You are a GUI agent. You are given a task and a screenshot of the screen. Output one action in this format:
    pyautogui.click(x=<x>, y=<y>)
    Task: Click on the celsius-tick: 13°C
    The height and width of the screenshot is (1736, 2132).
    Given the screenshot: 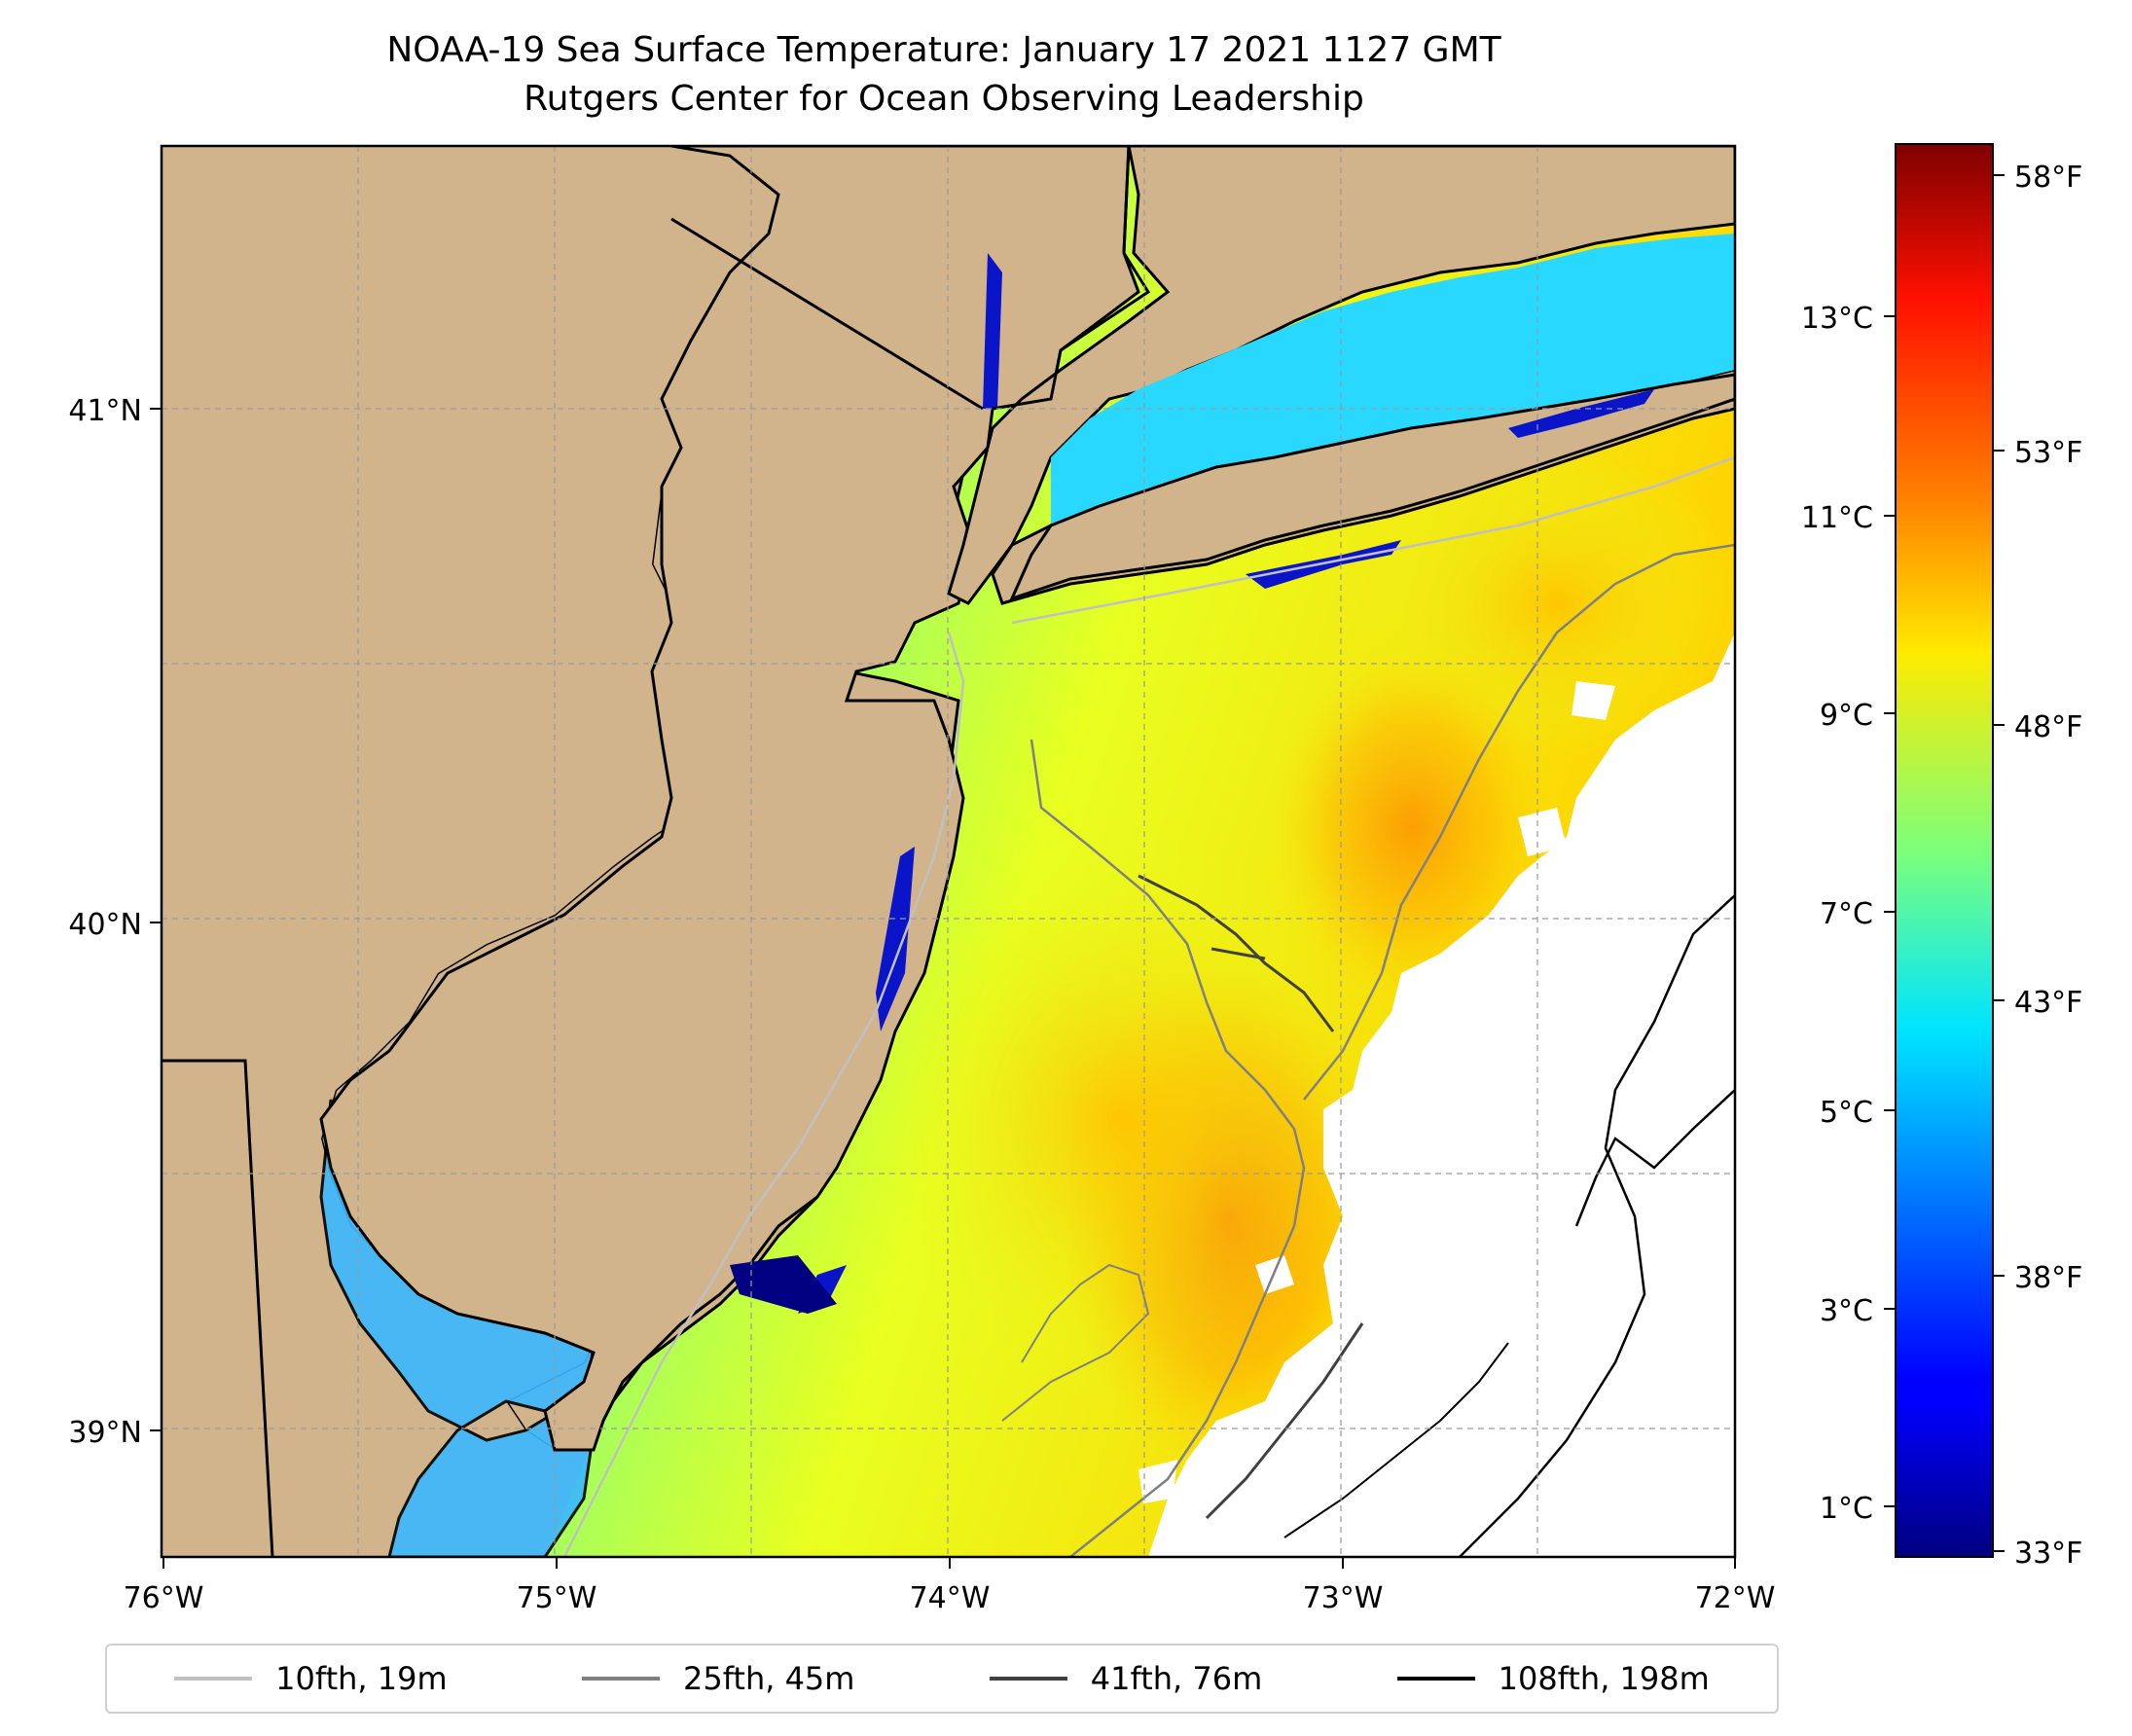 What is the action you would take?
    pyautogui.click(x=1837, y=319)
    